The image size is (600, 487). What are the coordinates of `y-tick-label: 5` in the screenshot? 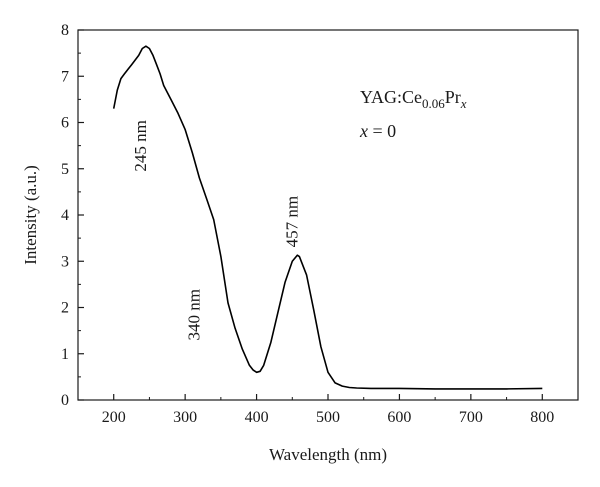 It's located at (65, 169).